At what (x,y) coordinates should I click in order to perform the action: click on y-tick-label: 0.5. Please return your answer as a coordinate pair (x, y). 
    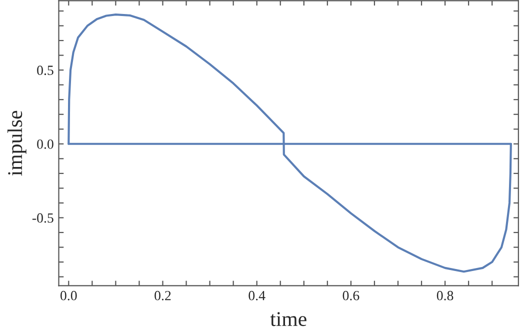
    Looking at the image, I should click on (45, 71).